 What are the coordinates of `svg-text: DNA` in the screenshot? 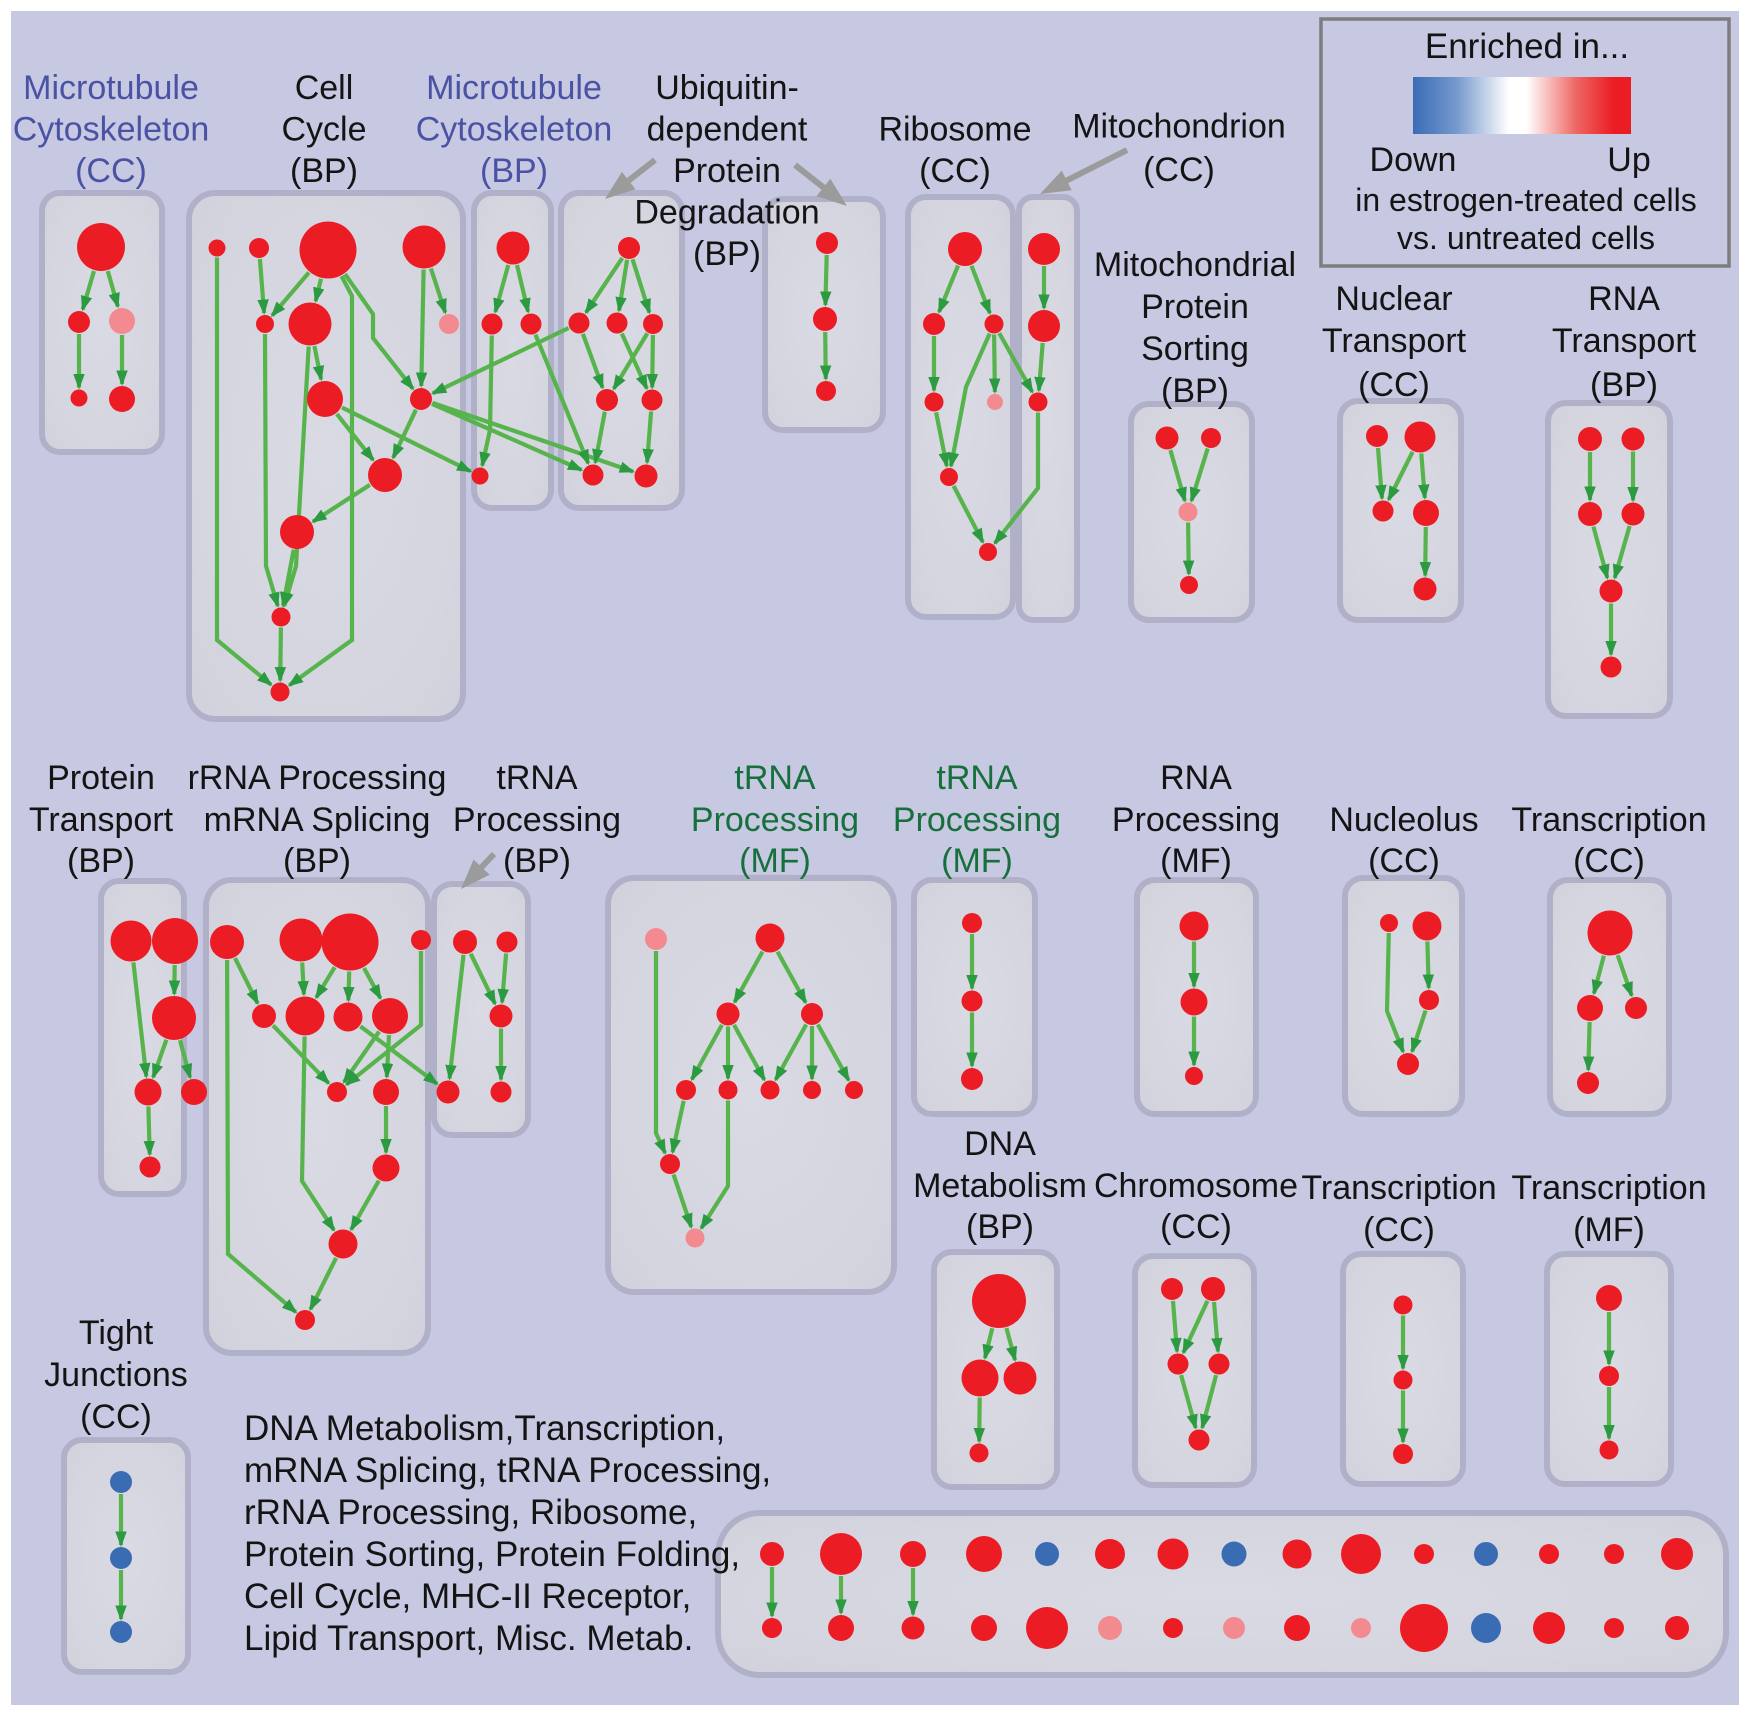 It's located at (1000, 1144).